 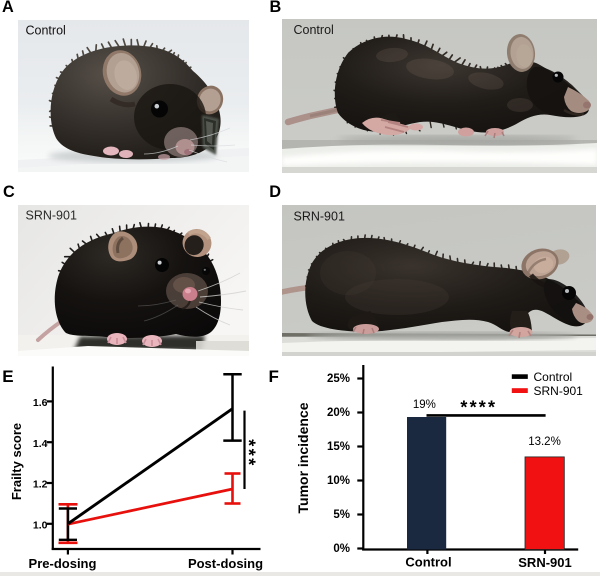 I want to click on svg-text: Post-dosing, so click(x=225, y=563).